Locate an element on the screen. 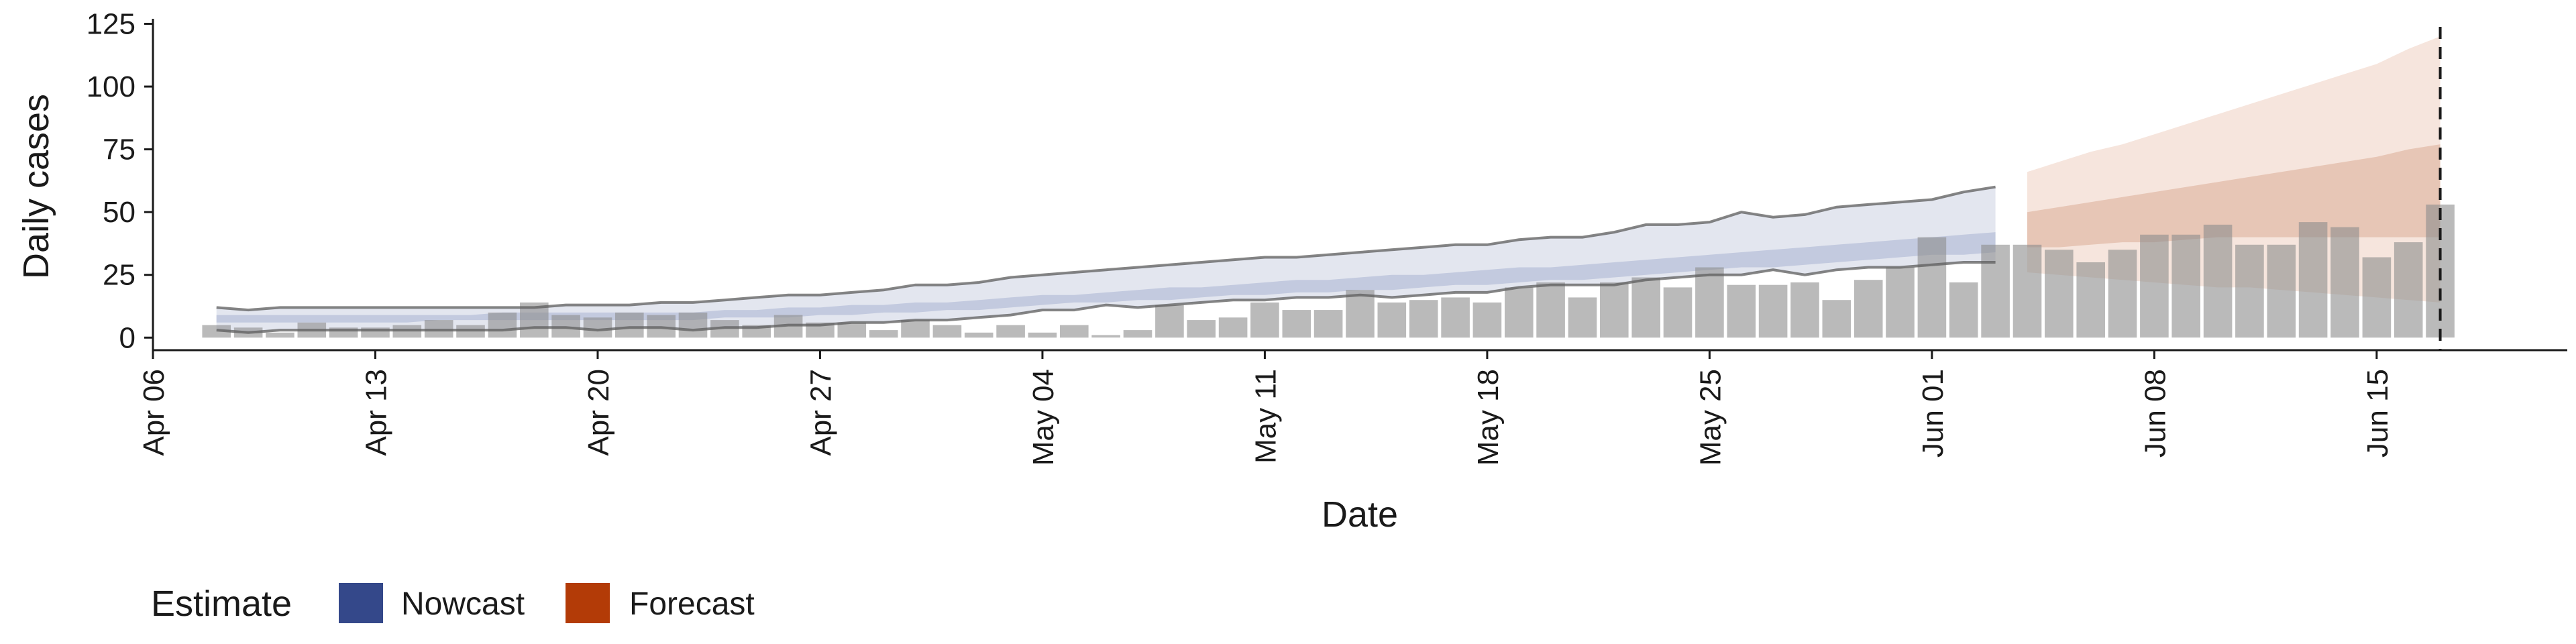 This screenshot has height=644, width=2576. nowcast-lower-line is located at coordinates (1106, 297).